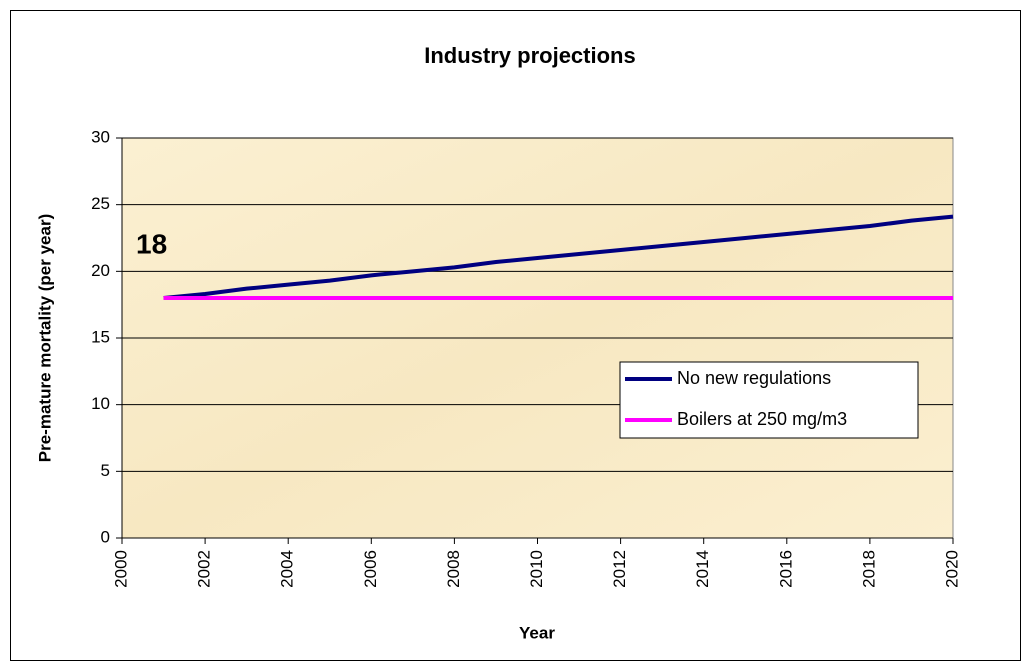  What do you see at coordinates (100, 136) in the screenshot?
I see `y-tick-label: 30` at bounding box center [100, 136].